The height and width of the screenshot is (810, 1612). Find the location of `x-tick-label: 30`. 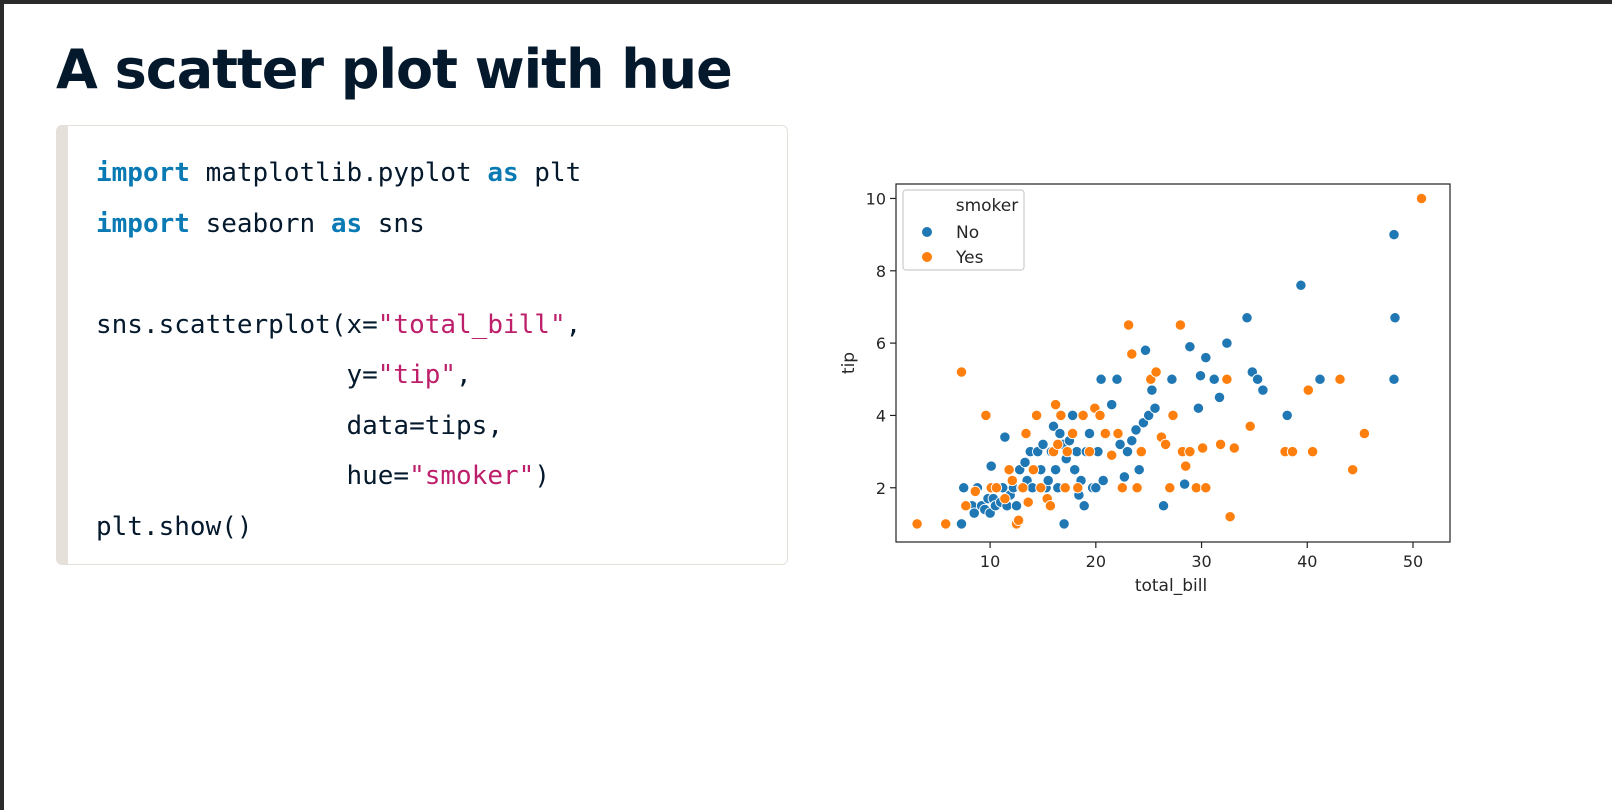

x-tick-label: 30 is located at coordinates (1201, 561).